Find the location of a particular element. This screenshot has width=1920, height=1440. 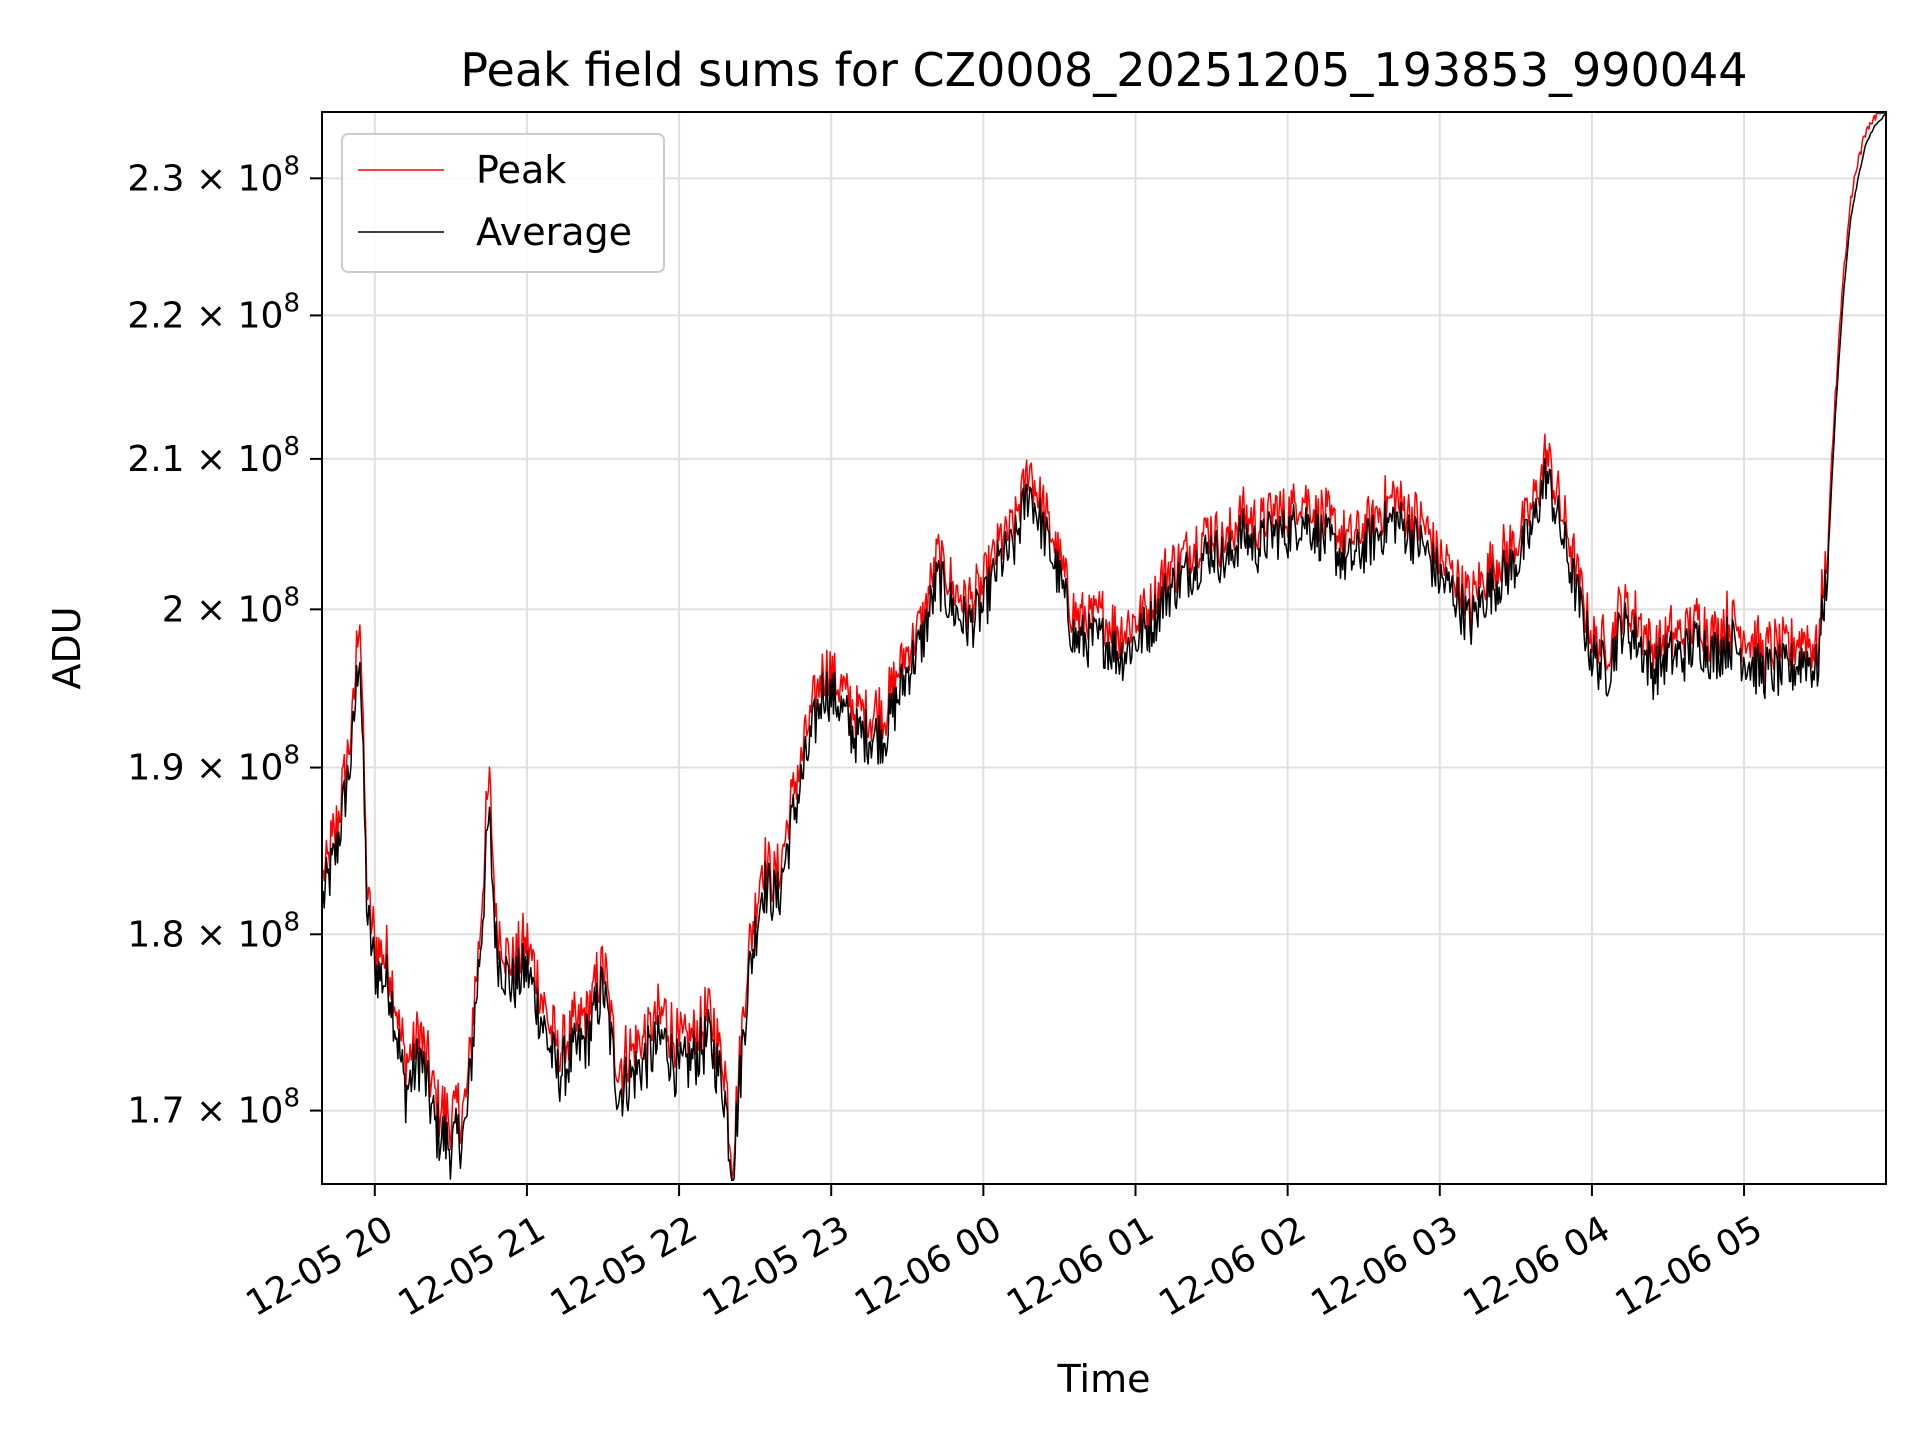

legend: Peak Average is located at coordinates (503, 203).